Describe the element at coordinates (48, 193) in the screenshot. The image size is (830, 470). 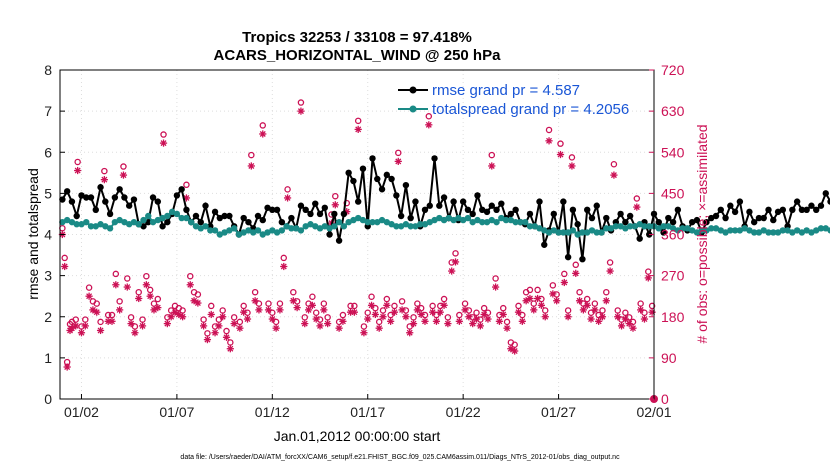
I see `y-tick-label: 5` at that location.